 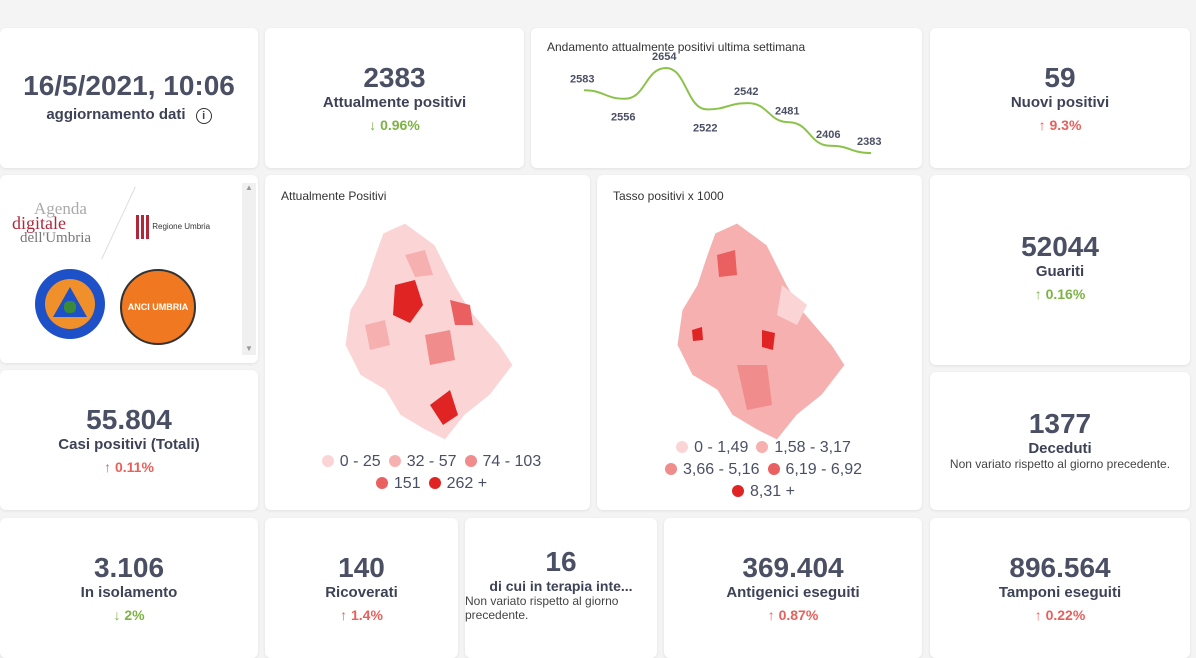 I want to click on isolamento-value: 3.106, so click(x=129, y=567).